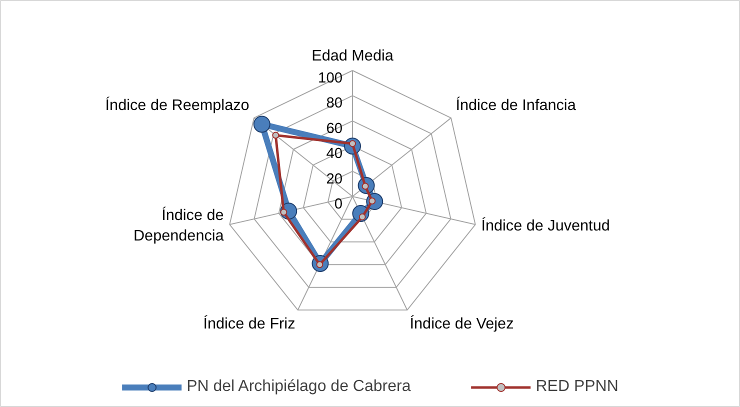 The image size is (740, 407). I want to click on spoke-label: Índice de Vejez, so click(462, 323).